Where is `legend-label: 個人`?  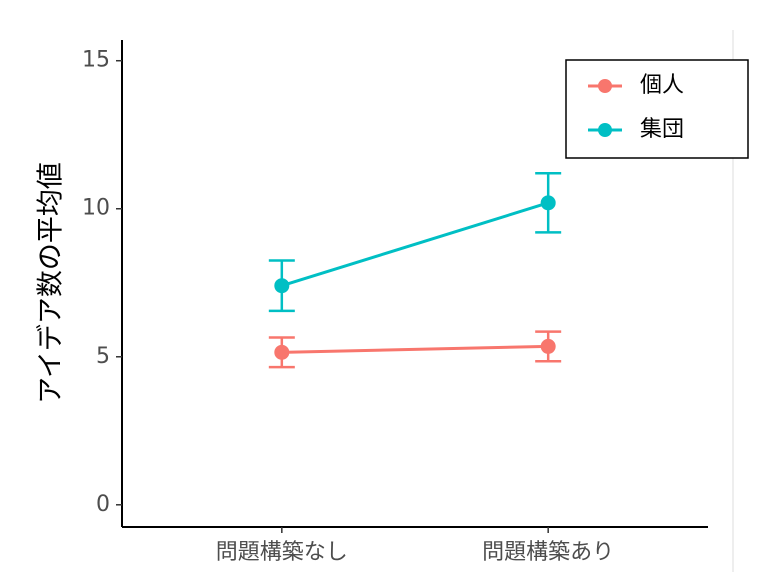
legend-label: 個人 is located at coordinates (662, 85).